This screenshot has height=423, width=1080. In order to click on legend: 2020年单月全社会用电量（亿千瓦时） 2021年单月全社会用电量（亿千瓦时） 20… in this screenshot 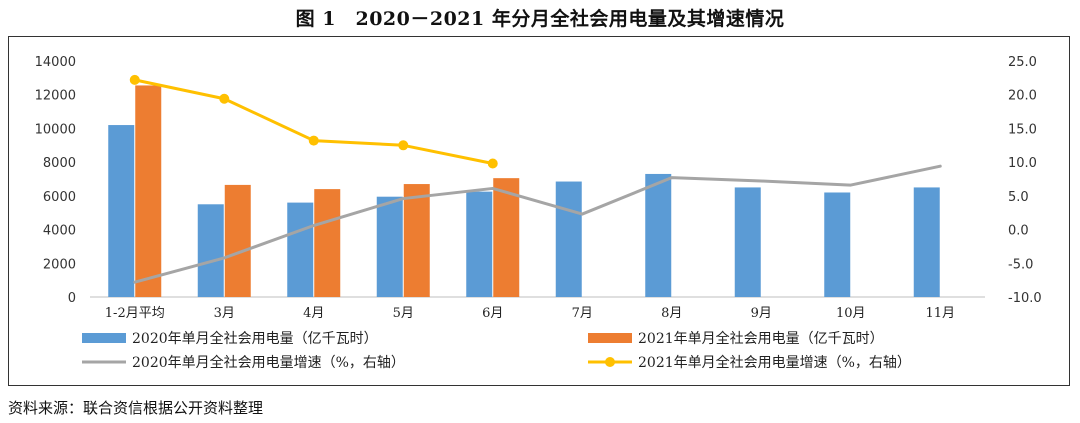, I will do `click(496, 350)`.